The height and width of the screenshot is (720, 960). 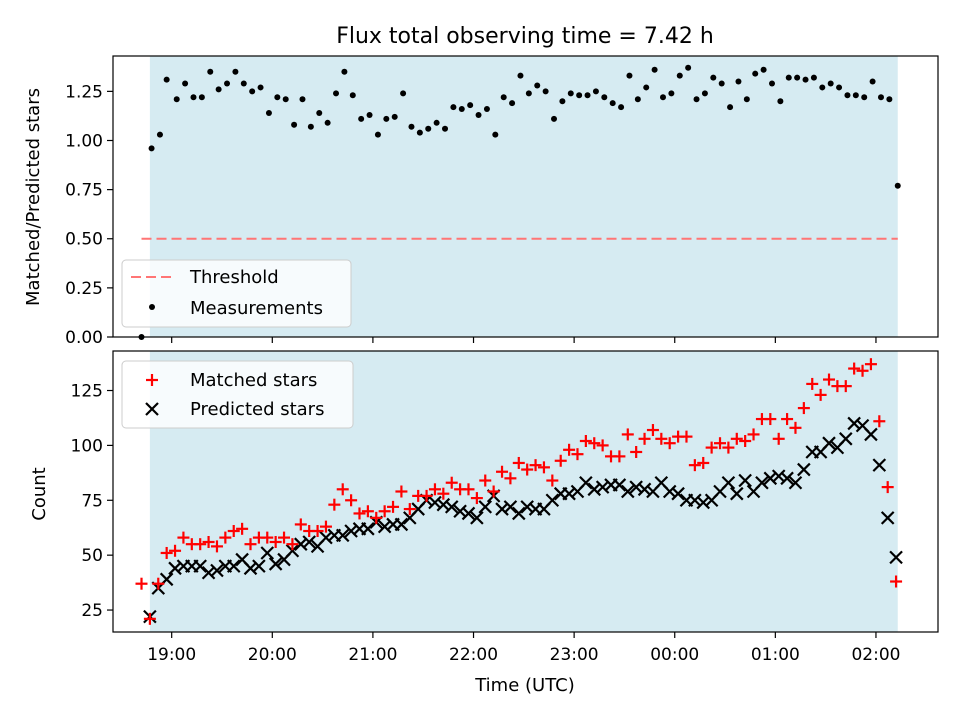 I want to click on top-legend-box, so click(x=236, y=293).